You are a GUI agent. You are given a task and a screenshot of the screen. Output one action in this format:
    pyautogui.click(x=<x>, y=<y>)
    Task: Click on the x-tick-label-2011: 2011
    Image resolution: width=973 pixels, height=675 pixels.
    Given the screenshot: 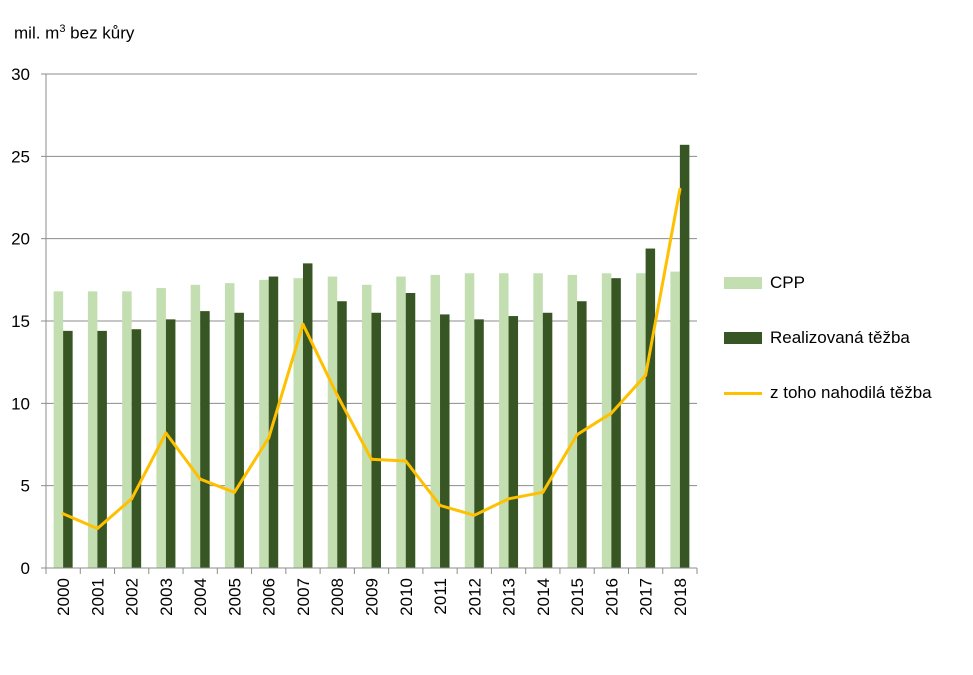 What is the action you would take?
    pyautogui.click(x=440, y=596)
    